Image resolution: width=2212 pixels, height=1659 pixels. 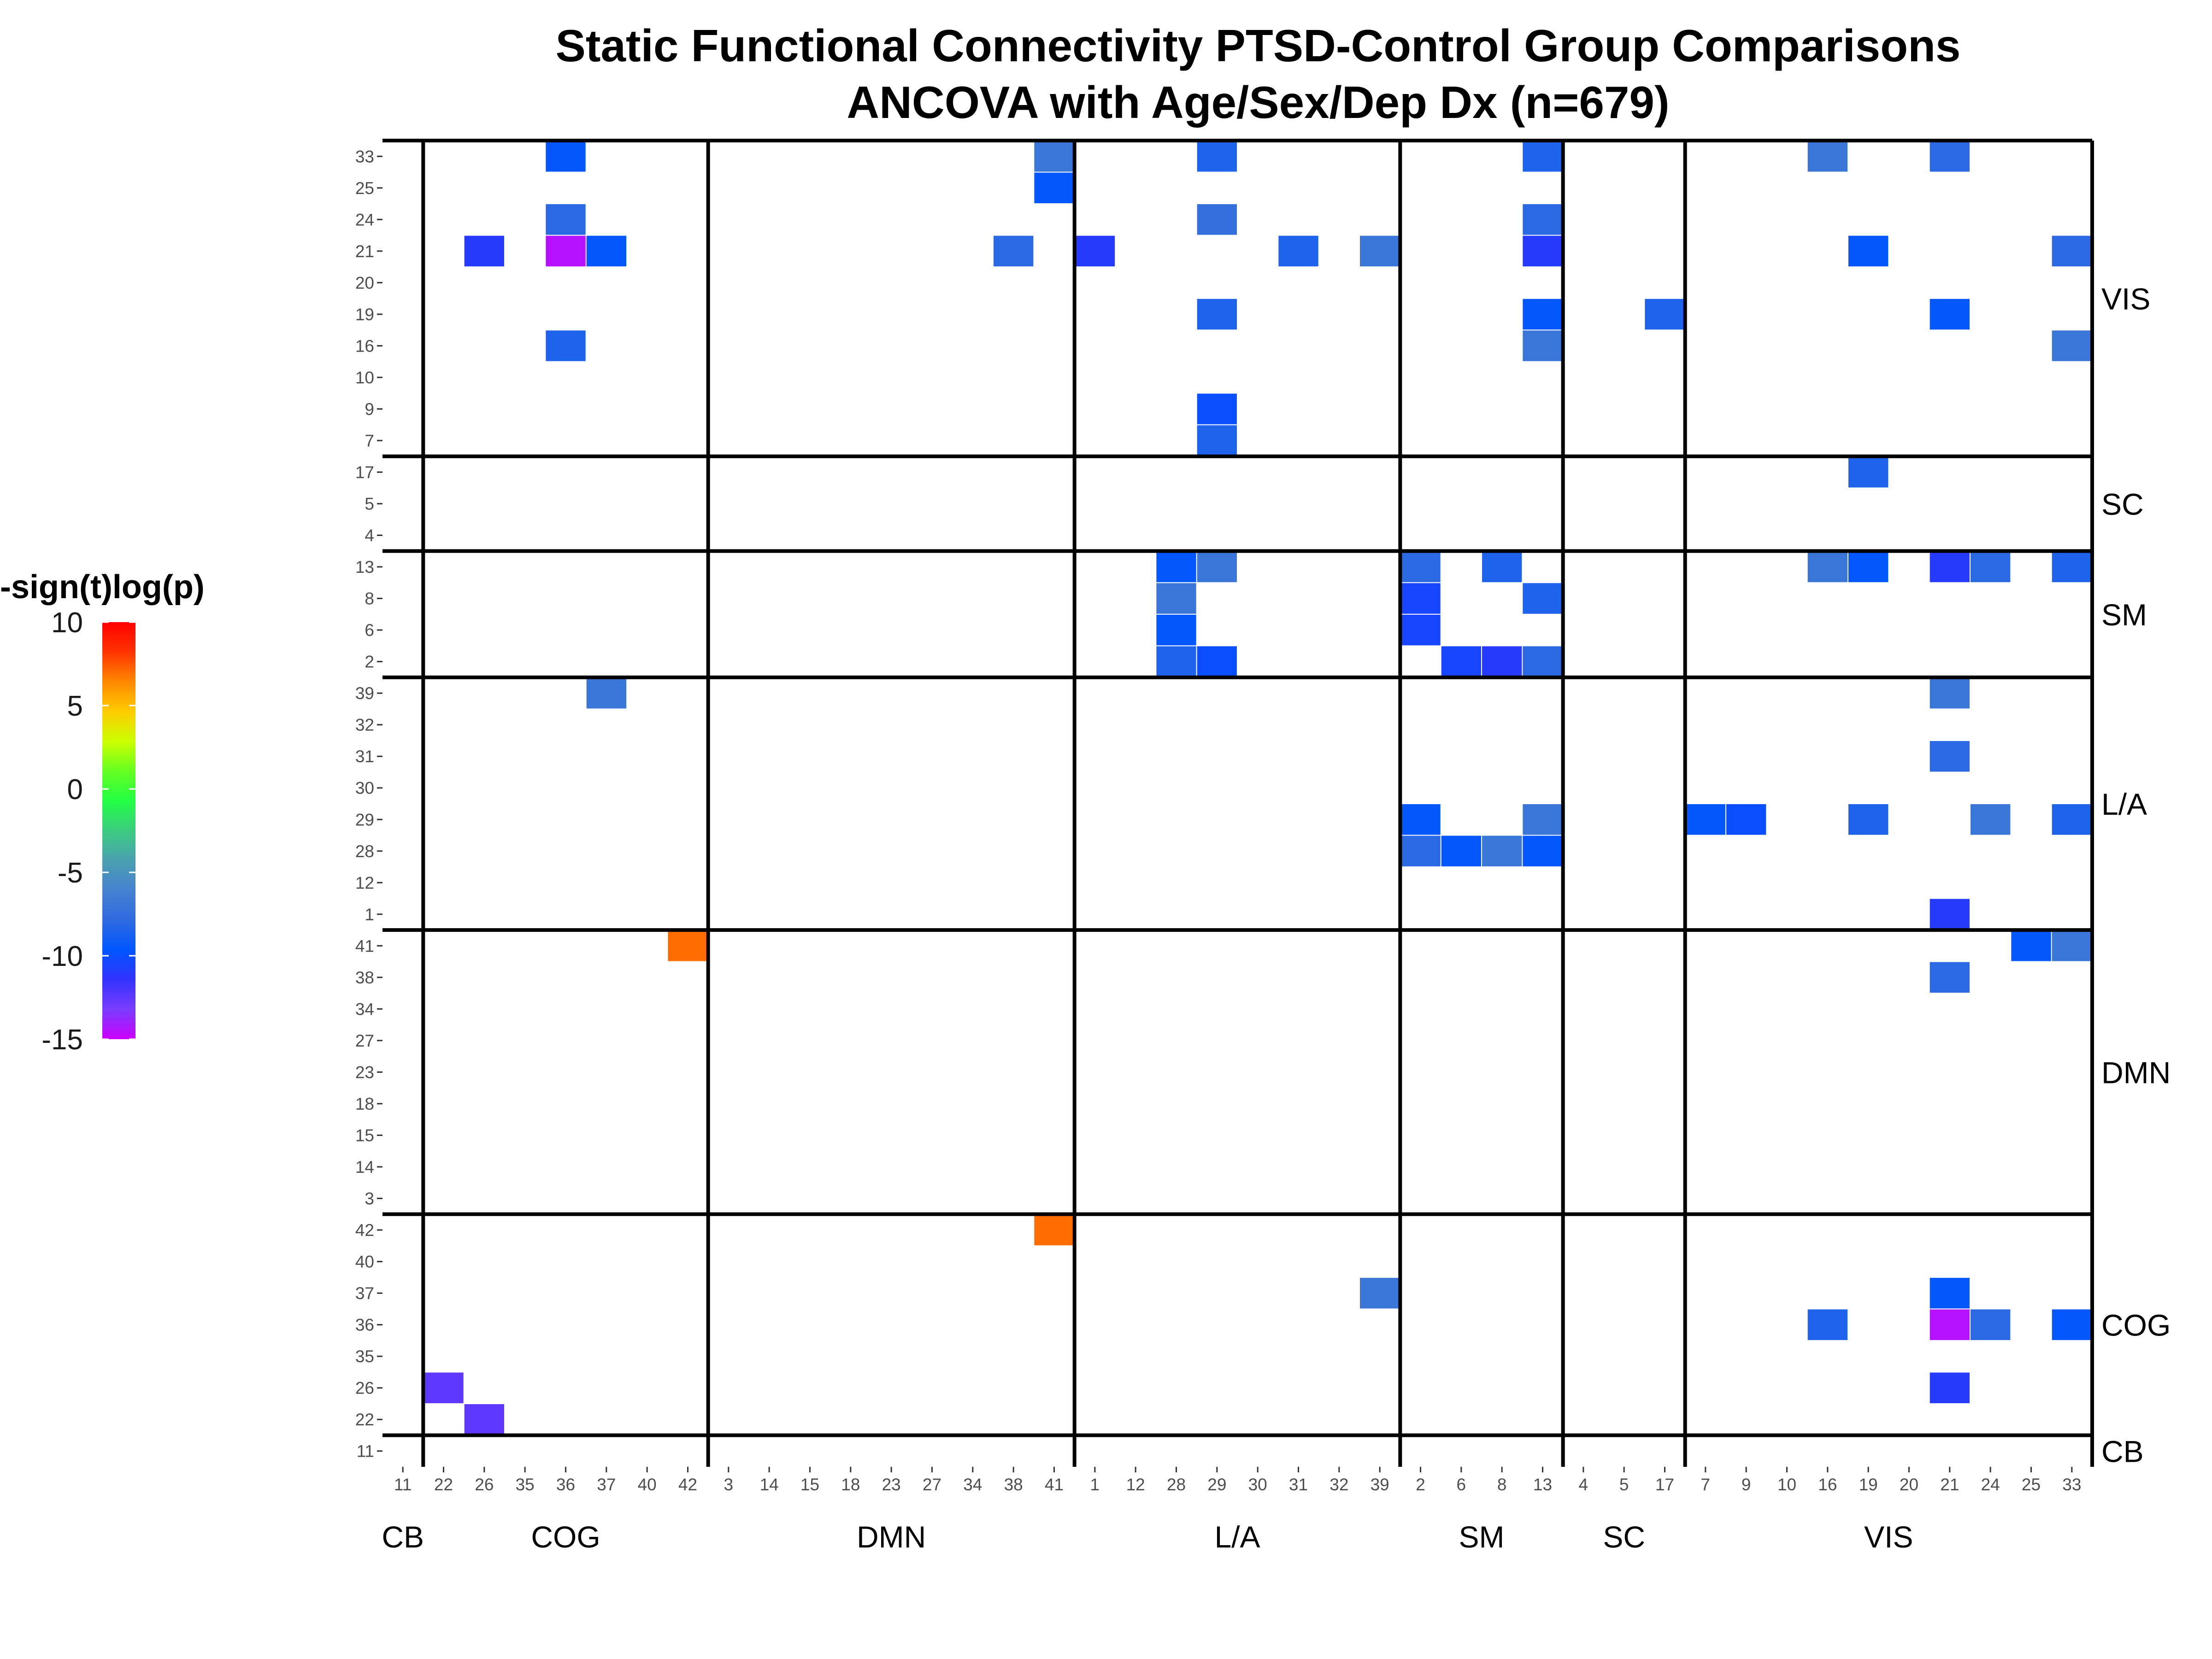 I want to click on y-tick-cog-42: 42, so click(x=364, y=1230).